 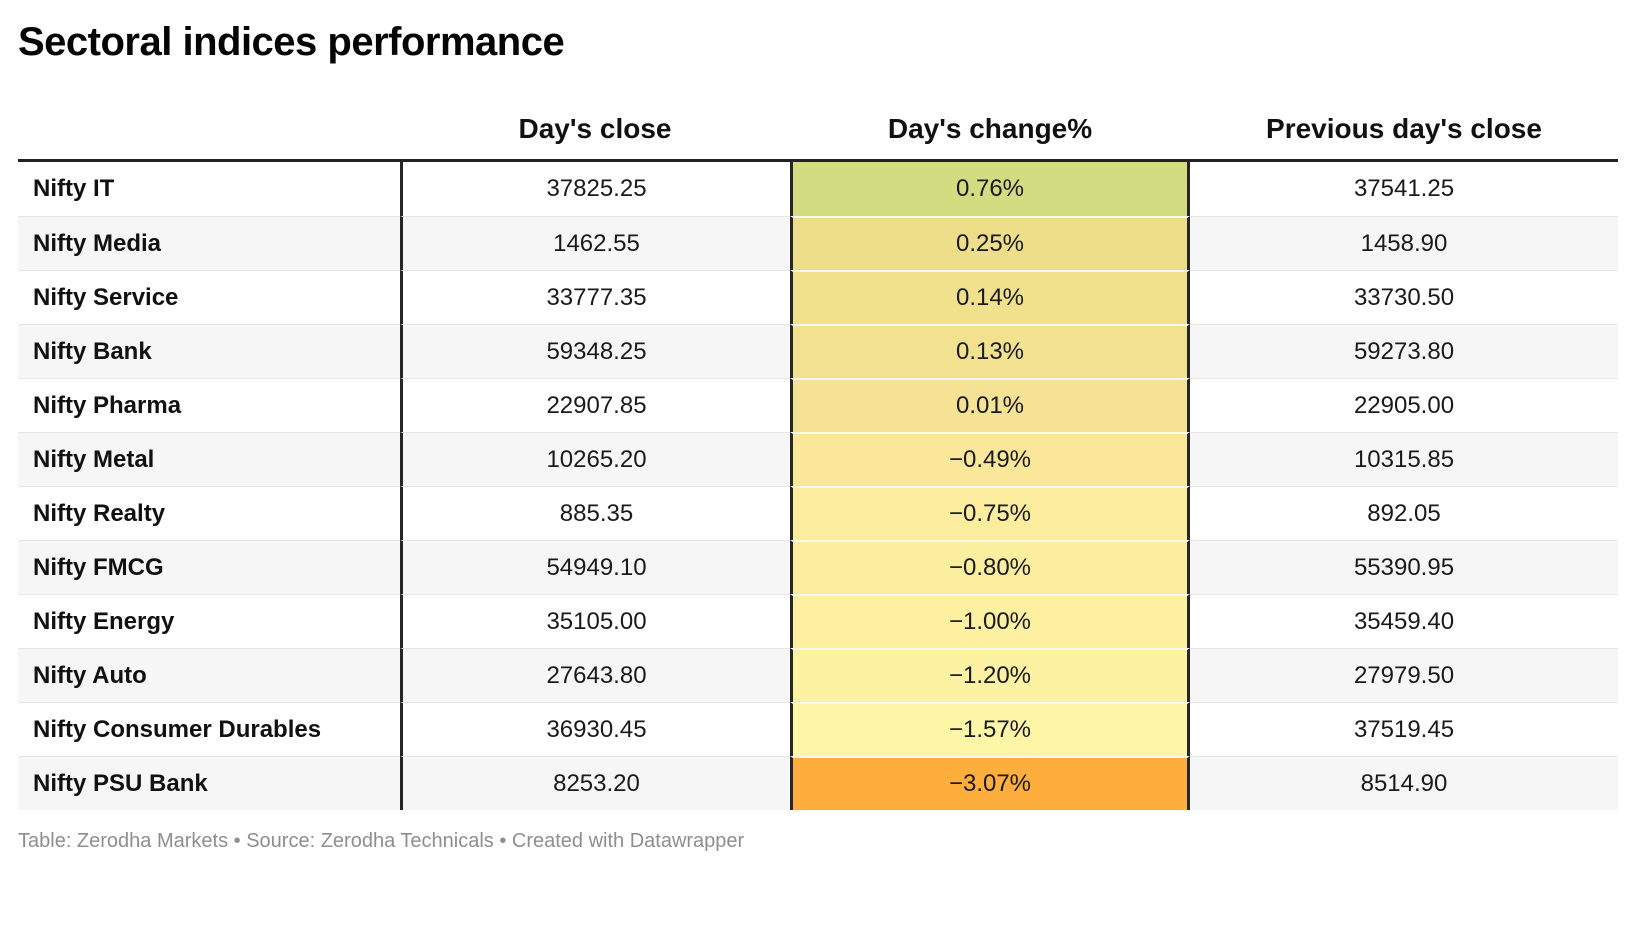 I want to click on table-row: Nifty IT 37825.25 0.76% 37541.25, so click(x=818, y=189).